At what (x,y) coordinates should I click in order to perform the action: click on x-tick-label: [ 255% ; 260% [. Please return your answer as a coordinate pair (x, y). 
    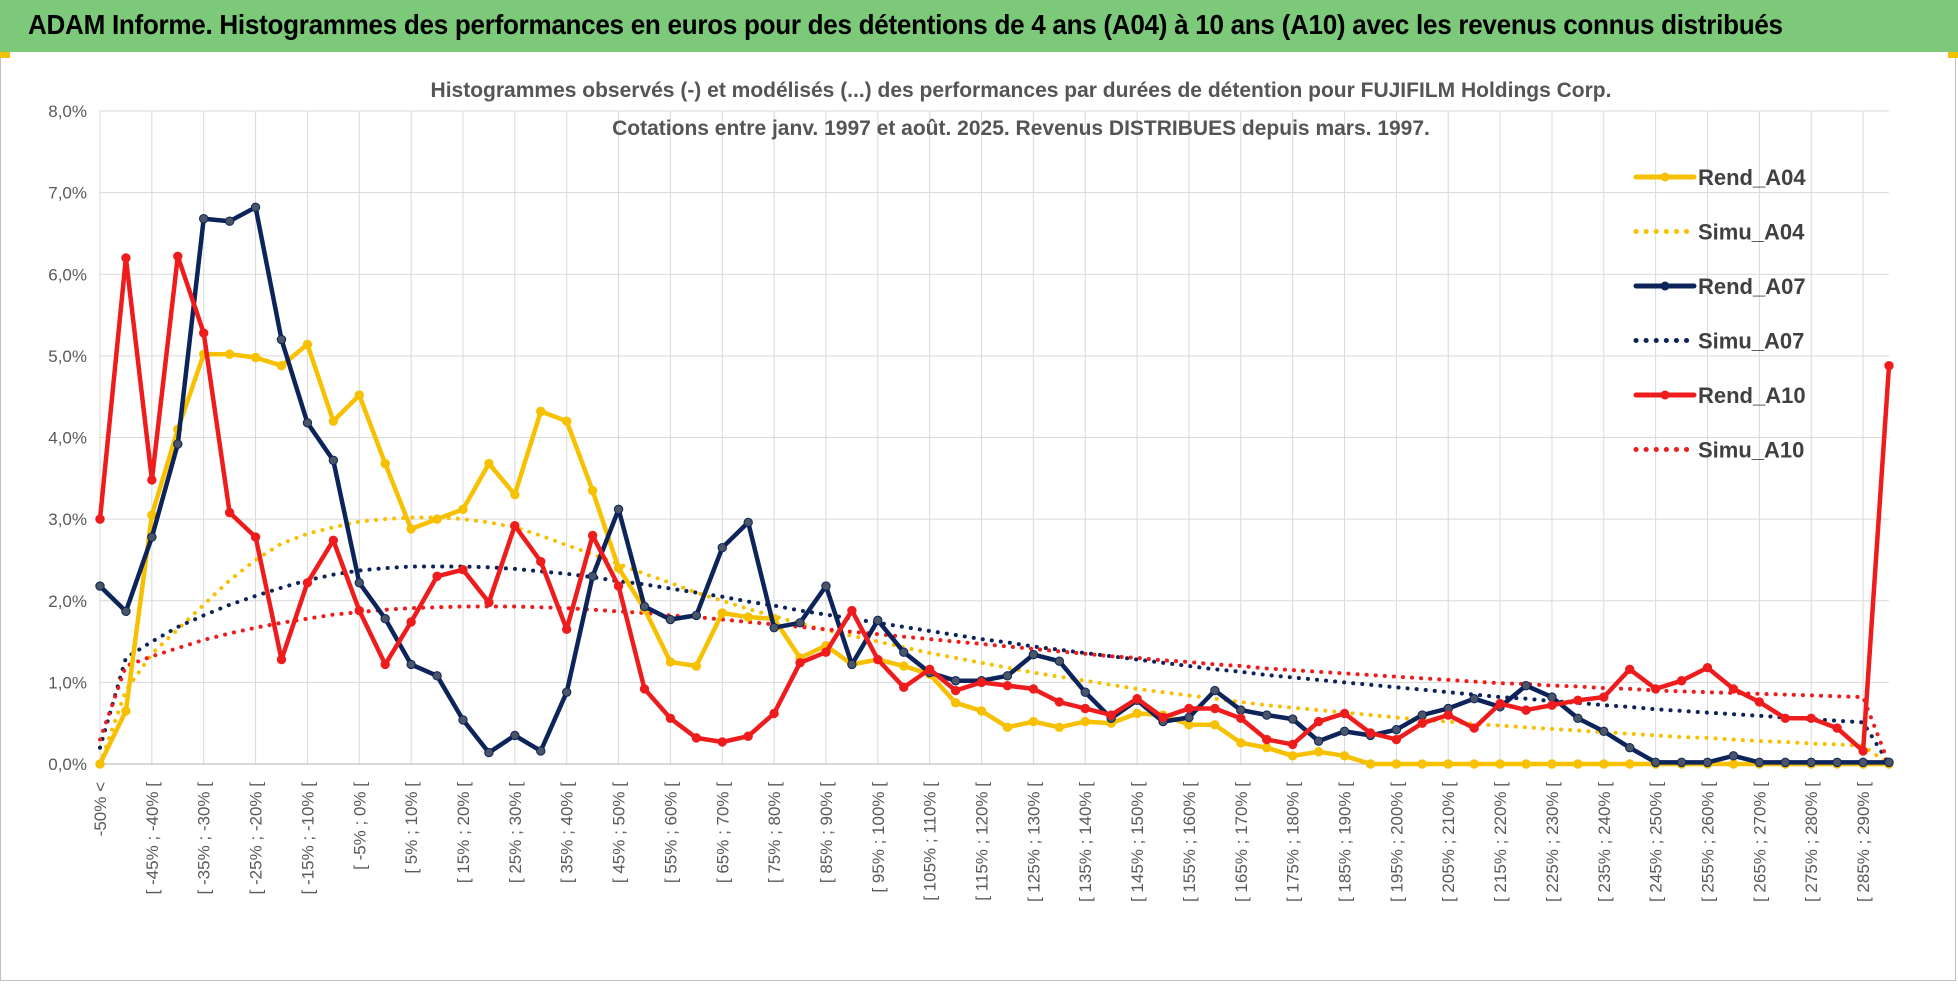
    Looking at the image, I should click on (1708, 842).